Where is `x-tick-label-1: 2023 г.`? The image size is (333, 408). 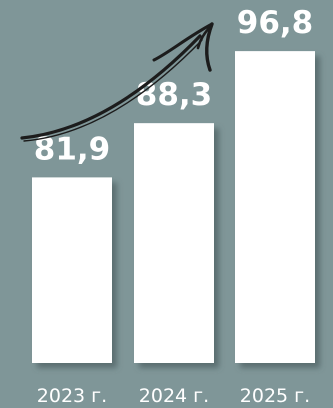 x-tick-label-1: 2023 г. is located at coordinates (72, 396).